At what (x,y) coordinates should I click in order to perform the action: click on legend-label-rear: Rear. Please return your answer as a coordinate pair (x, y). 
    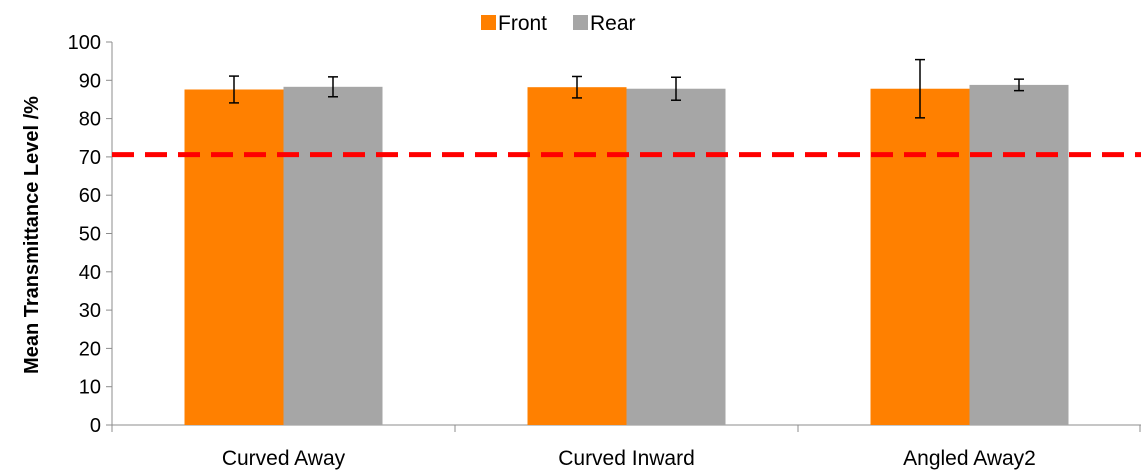
    Looking at the image, I should click on (613, 23).